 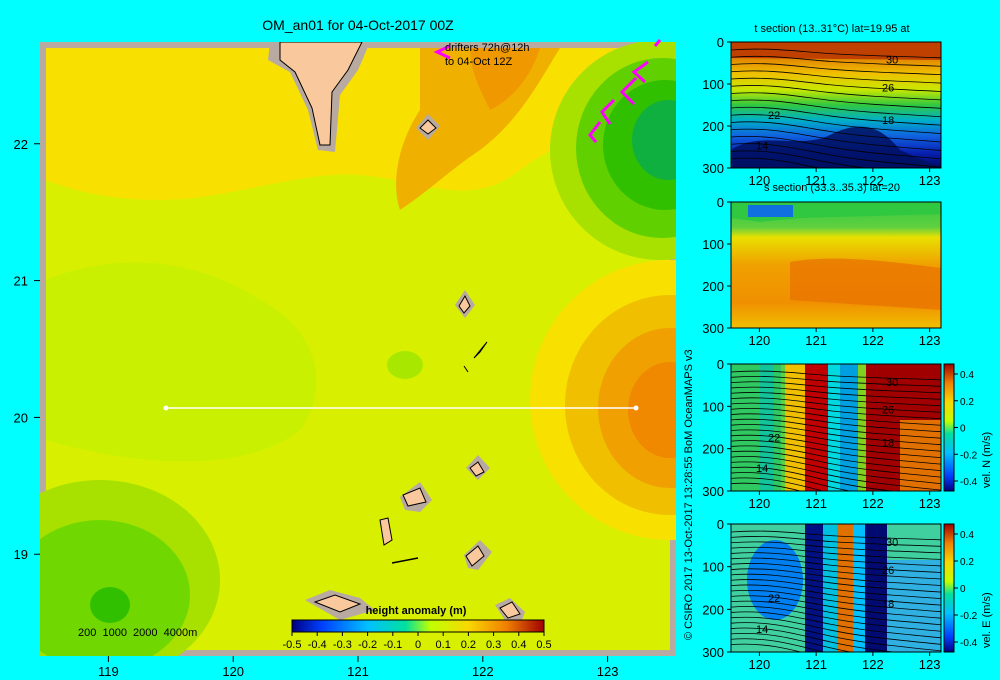 I want to click on contour-label: 22, so click(x=774, y=599).